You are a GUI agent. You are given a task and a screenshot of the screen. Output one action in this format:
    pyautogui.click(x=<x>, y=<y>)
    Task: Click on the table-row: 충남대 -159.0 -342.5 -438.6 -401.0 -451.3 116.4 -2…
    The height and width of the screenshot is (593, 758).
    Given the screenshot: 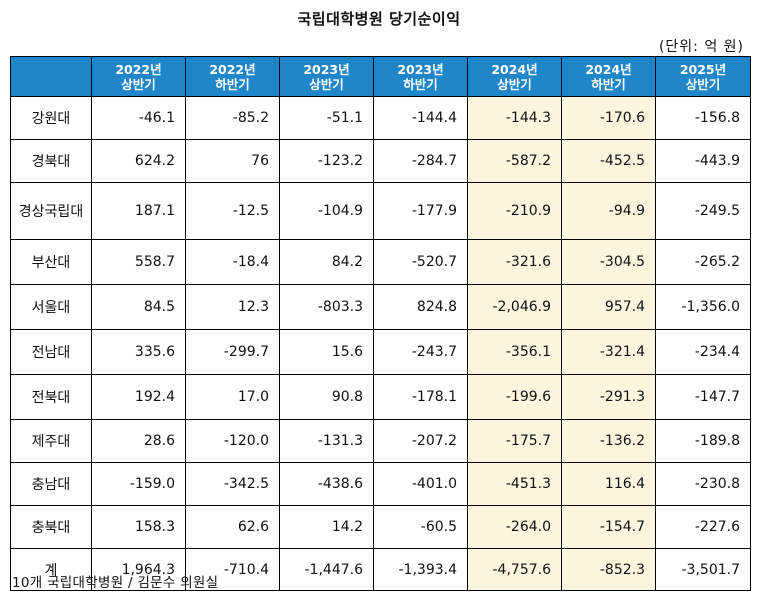 What is the action you would take?
    pyautogui.click(x=380, y=484)
    